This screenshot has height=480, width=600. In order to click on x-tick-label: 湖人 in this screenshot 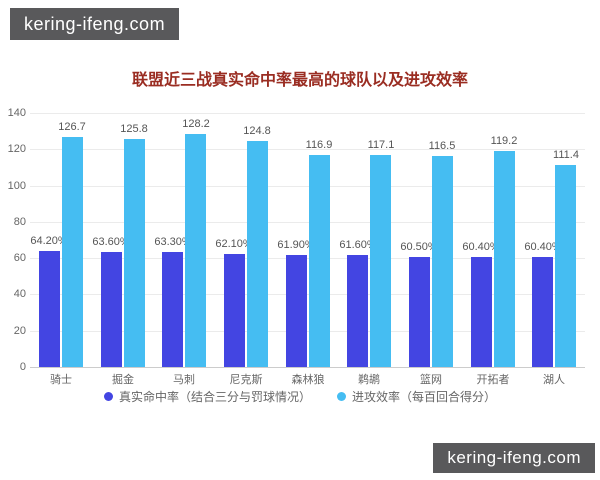, I will do `click(554, 380)`.